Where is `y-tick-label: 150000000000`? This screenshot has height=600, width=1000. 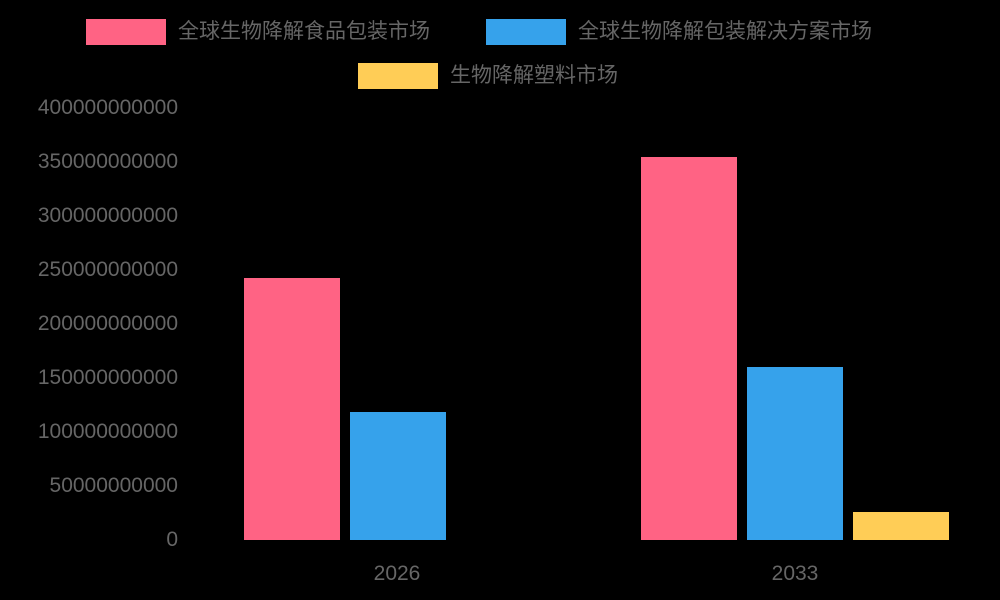
y-tick-label: 150000000000 is located at coordinates (107, 377).